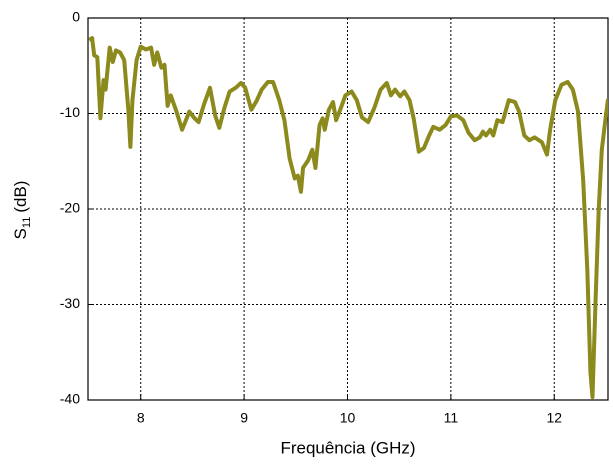 This screenshot has height=467, width=613. What do you see at coordinates (141, 418) in the screenshot?
I see `x-tick-label: 8` at bounding box center [141, 418].